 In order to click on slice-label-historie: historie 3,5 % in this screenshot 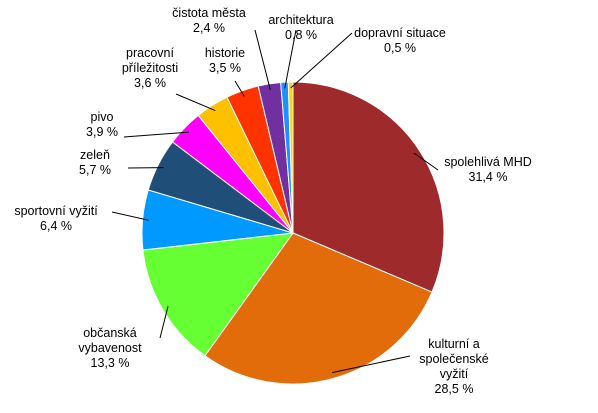, I will do `click(225, 60)`.